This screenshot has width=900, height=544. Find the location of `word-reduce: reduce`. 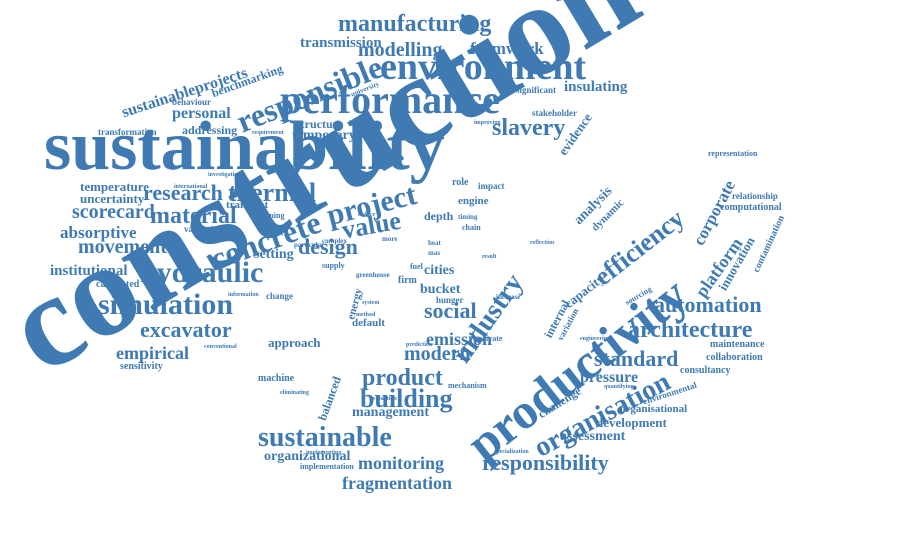

word-reduce: reduce is located at coordinates (367, 215).